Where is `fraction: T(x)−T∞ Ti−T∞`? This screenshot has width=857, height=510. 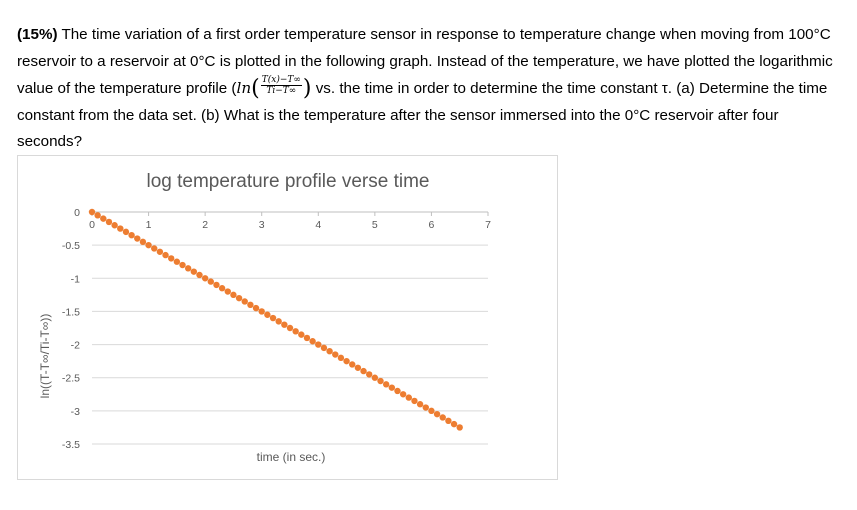 fraction: T(x)−T∞ Ti−T∞ is located at coordinates (281, 86).